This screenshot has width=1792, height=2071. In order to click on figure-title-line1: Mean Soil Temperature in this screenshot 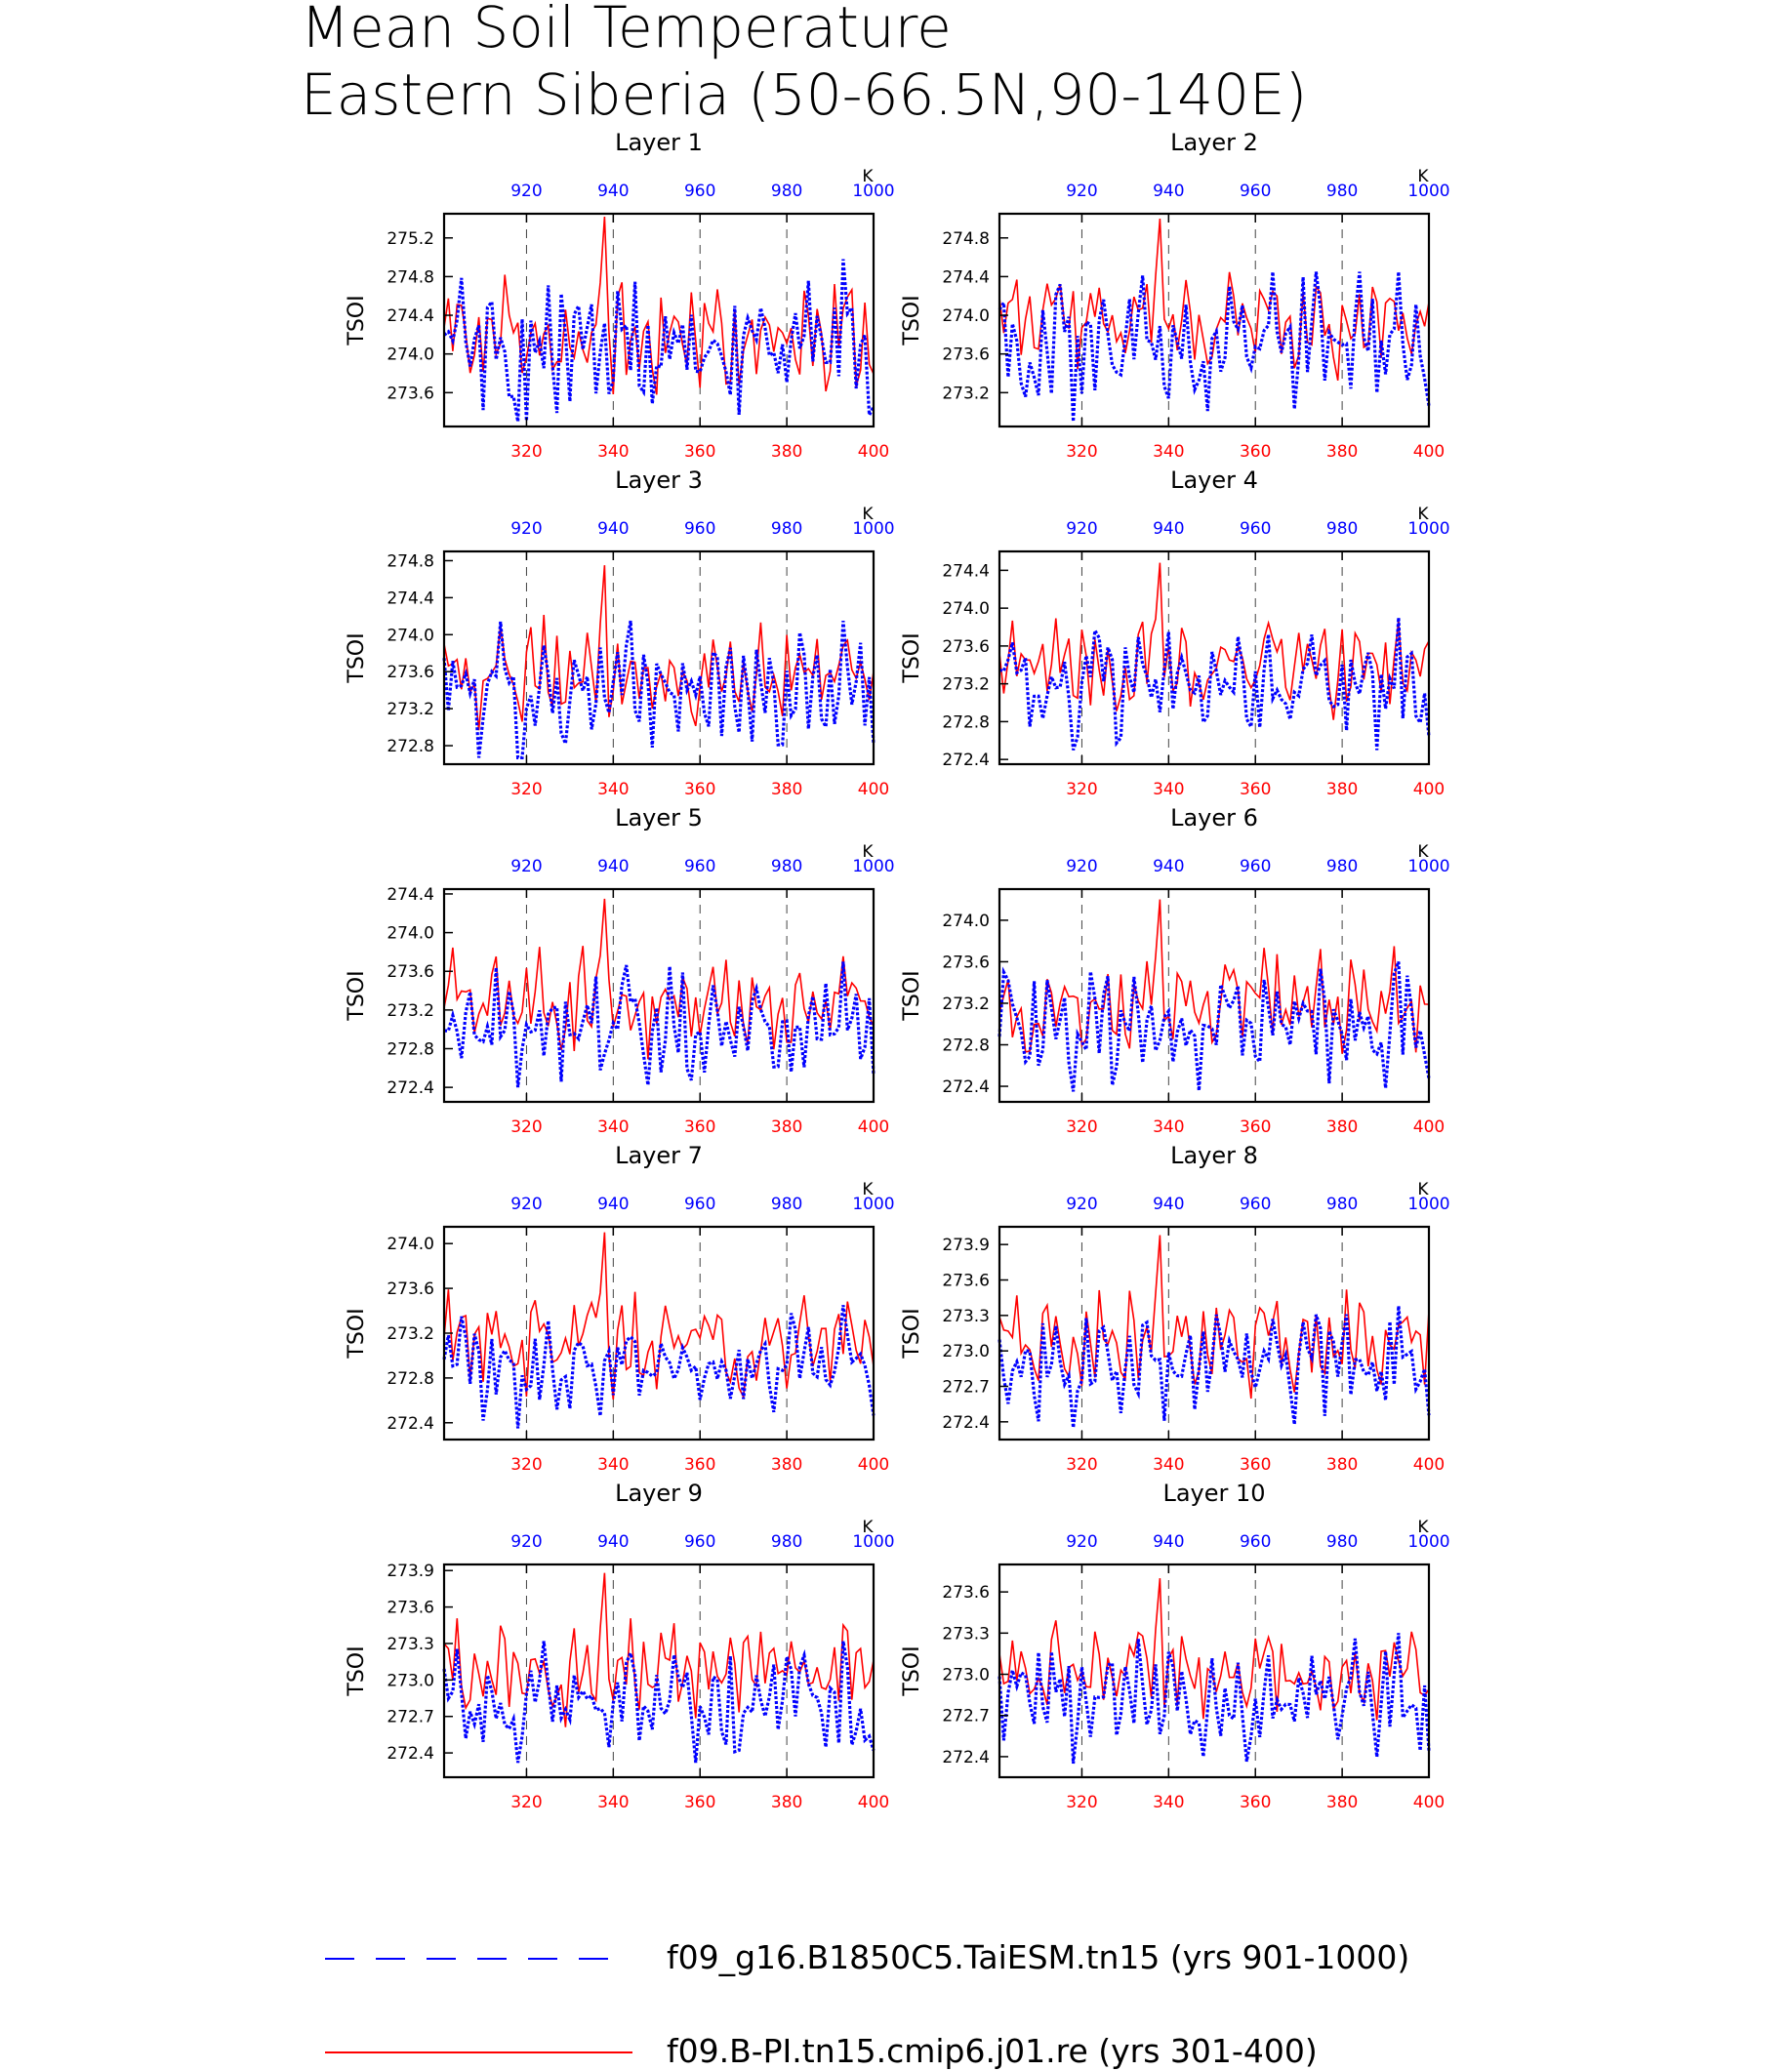, I will do `click(626, 31)`.